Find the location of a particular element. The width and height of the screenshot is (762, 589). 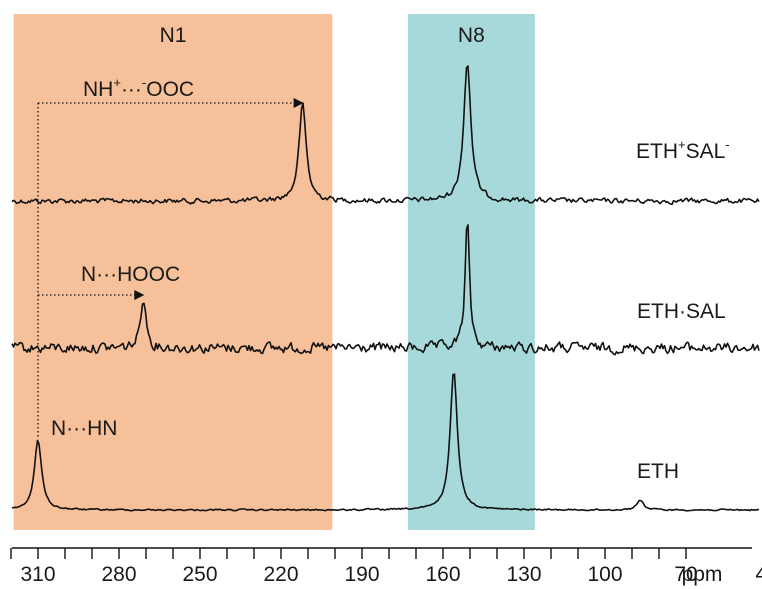

tick-label-40: 40 is located at coordinates (758, 574).